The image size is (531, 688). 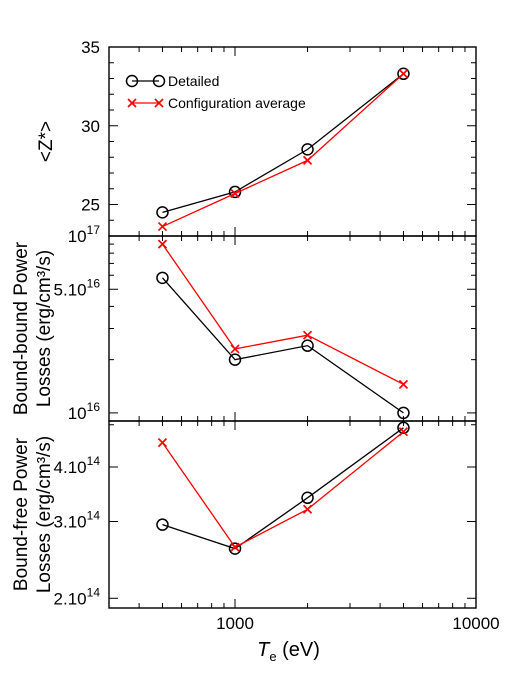 I want to click on y-tick-label: 5.1016, so click(x=77, y=287).